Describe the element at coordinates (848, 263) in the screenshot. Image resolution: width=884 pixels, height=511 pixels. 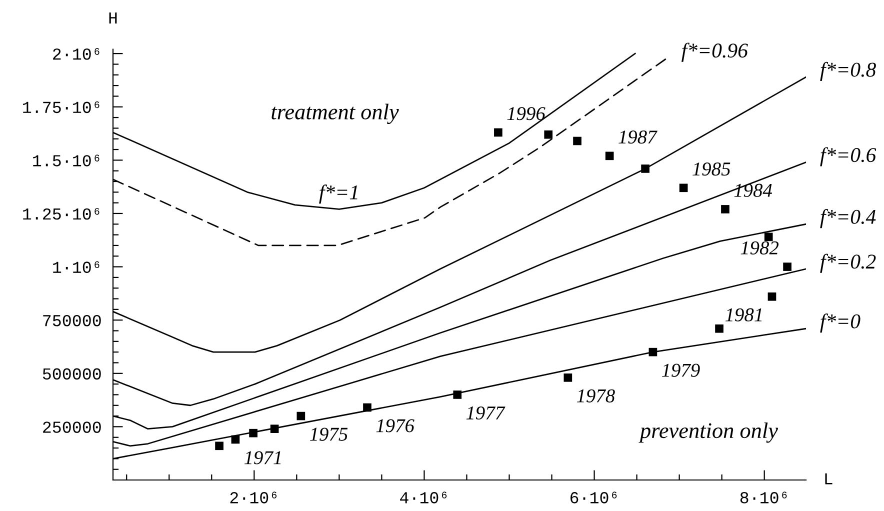
I see `series-label: f*=0.2` at that location.